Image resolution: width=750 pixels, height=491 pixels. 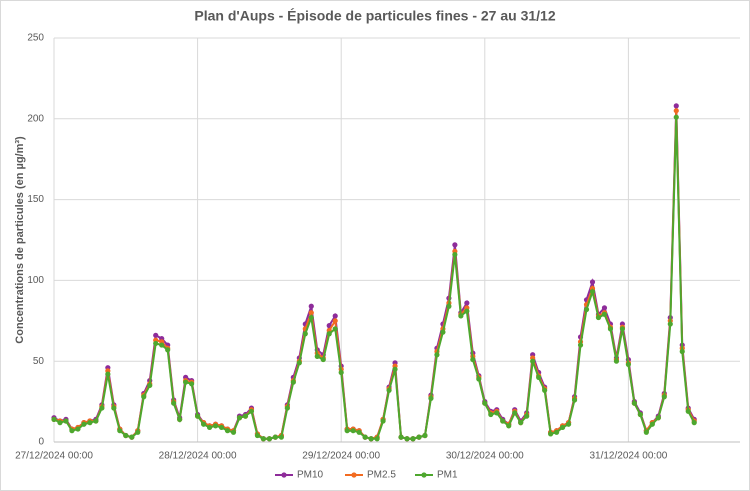 I want to click on x-tick-label: 30/12/2024 00:00, so click(x=485, y=456).